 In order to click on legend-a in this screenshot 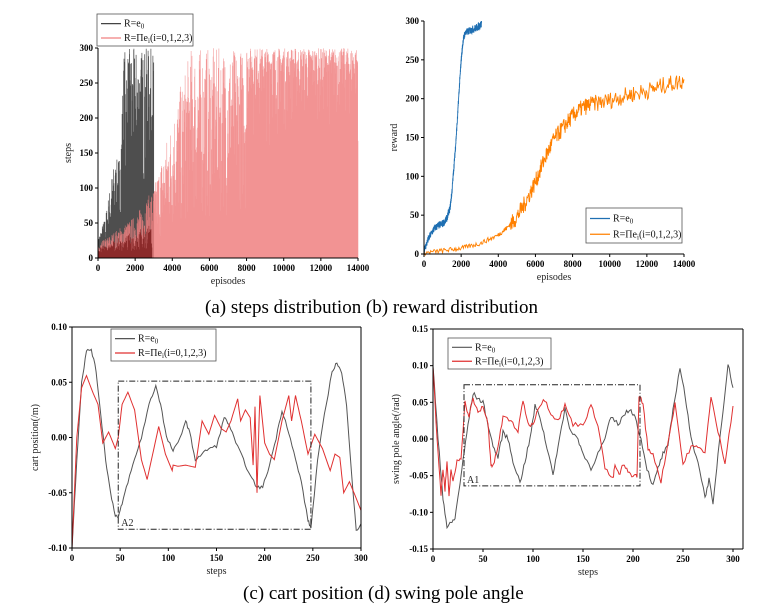, I will do `click(145, 30)`.